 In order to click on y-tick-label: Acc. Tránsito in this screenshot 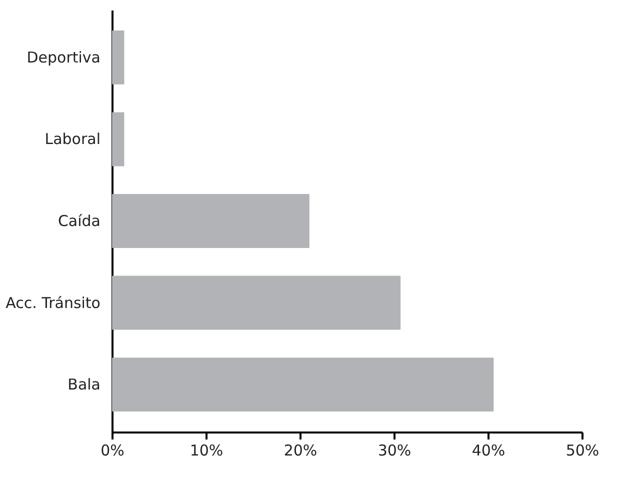, I will do `click(53, 303)`.